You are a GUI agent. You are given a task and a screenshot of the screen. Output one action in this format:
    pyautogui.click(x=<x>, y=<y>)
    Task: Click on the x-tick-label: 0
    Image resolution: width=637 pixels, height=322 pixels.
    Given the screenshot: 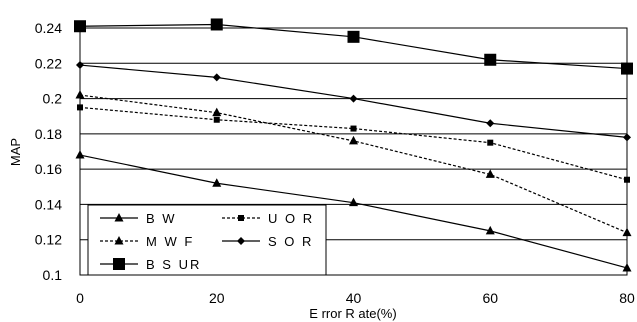 What is the action you would take?
    pyautogui.click(x=80, y=298)
    